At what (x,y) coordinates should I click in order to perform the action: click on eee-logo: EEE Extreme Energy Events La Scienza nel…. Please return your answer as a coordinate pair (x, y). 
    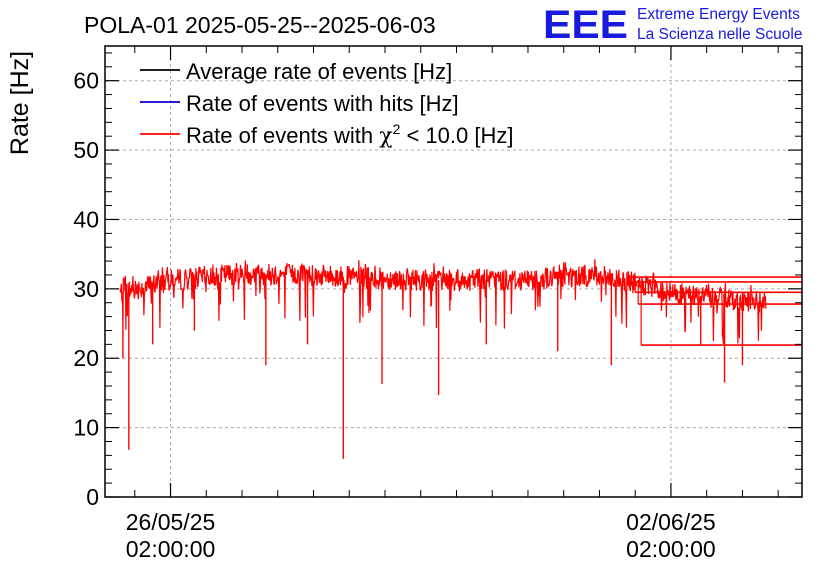
    Looking at the image, I should click on (672, 25).